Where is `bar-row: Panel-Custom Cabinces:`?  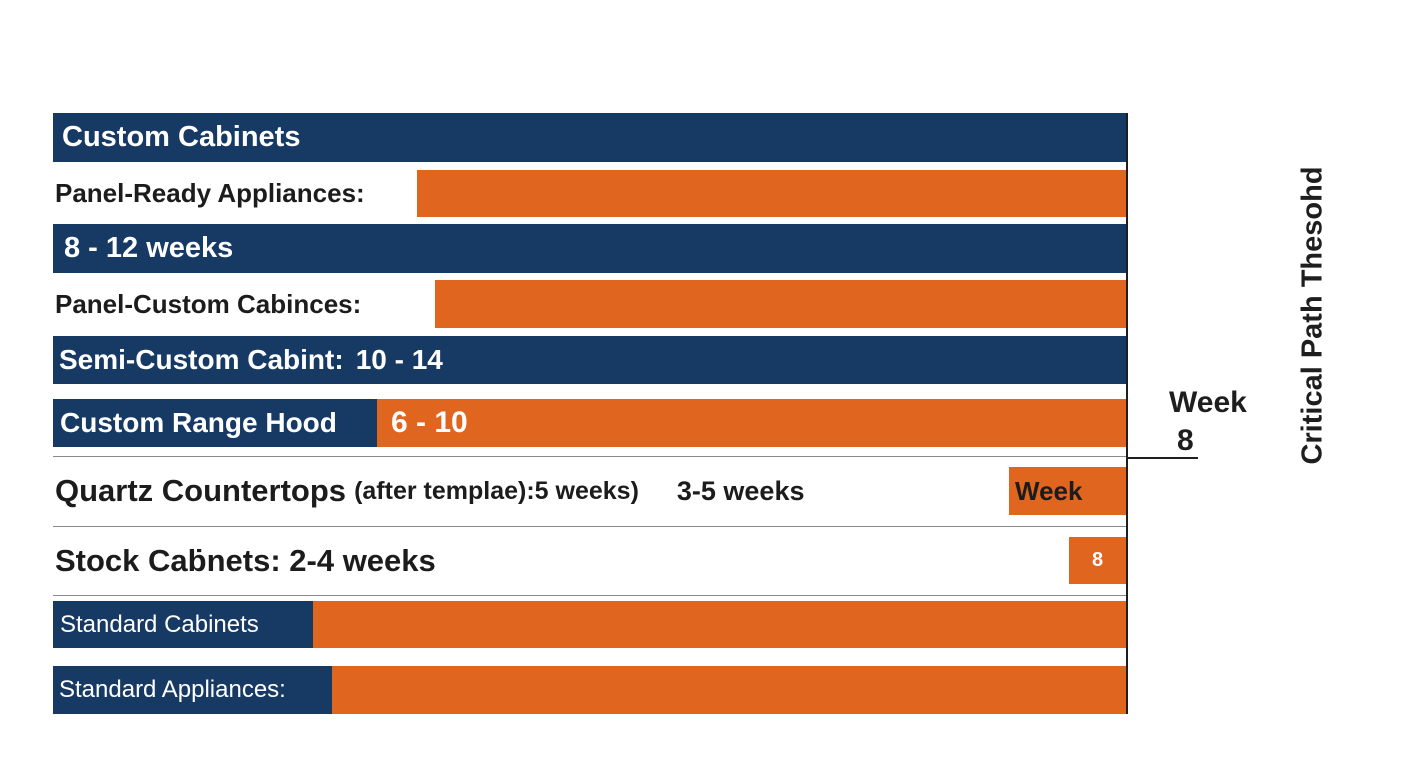
bar-row: Panel-Custom Cabinces: is located at coordinates (589, 304).